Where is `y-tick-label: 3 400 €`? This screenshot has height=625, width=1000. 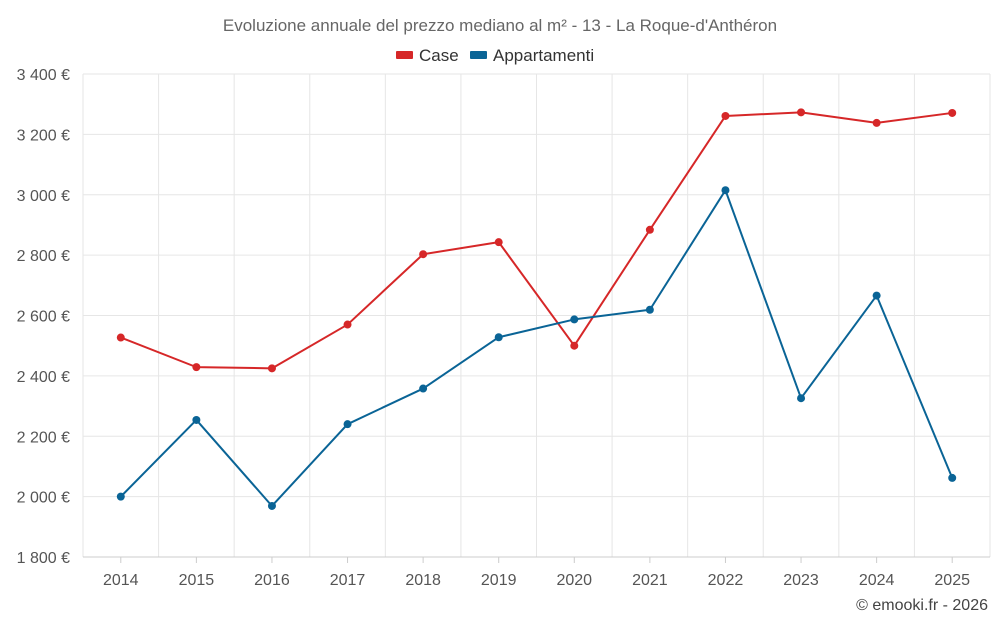
y-tick-label: 3 400 € is located at coordinates (43, 75).